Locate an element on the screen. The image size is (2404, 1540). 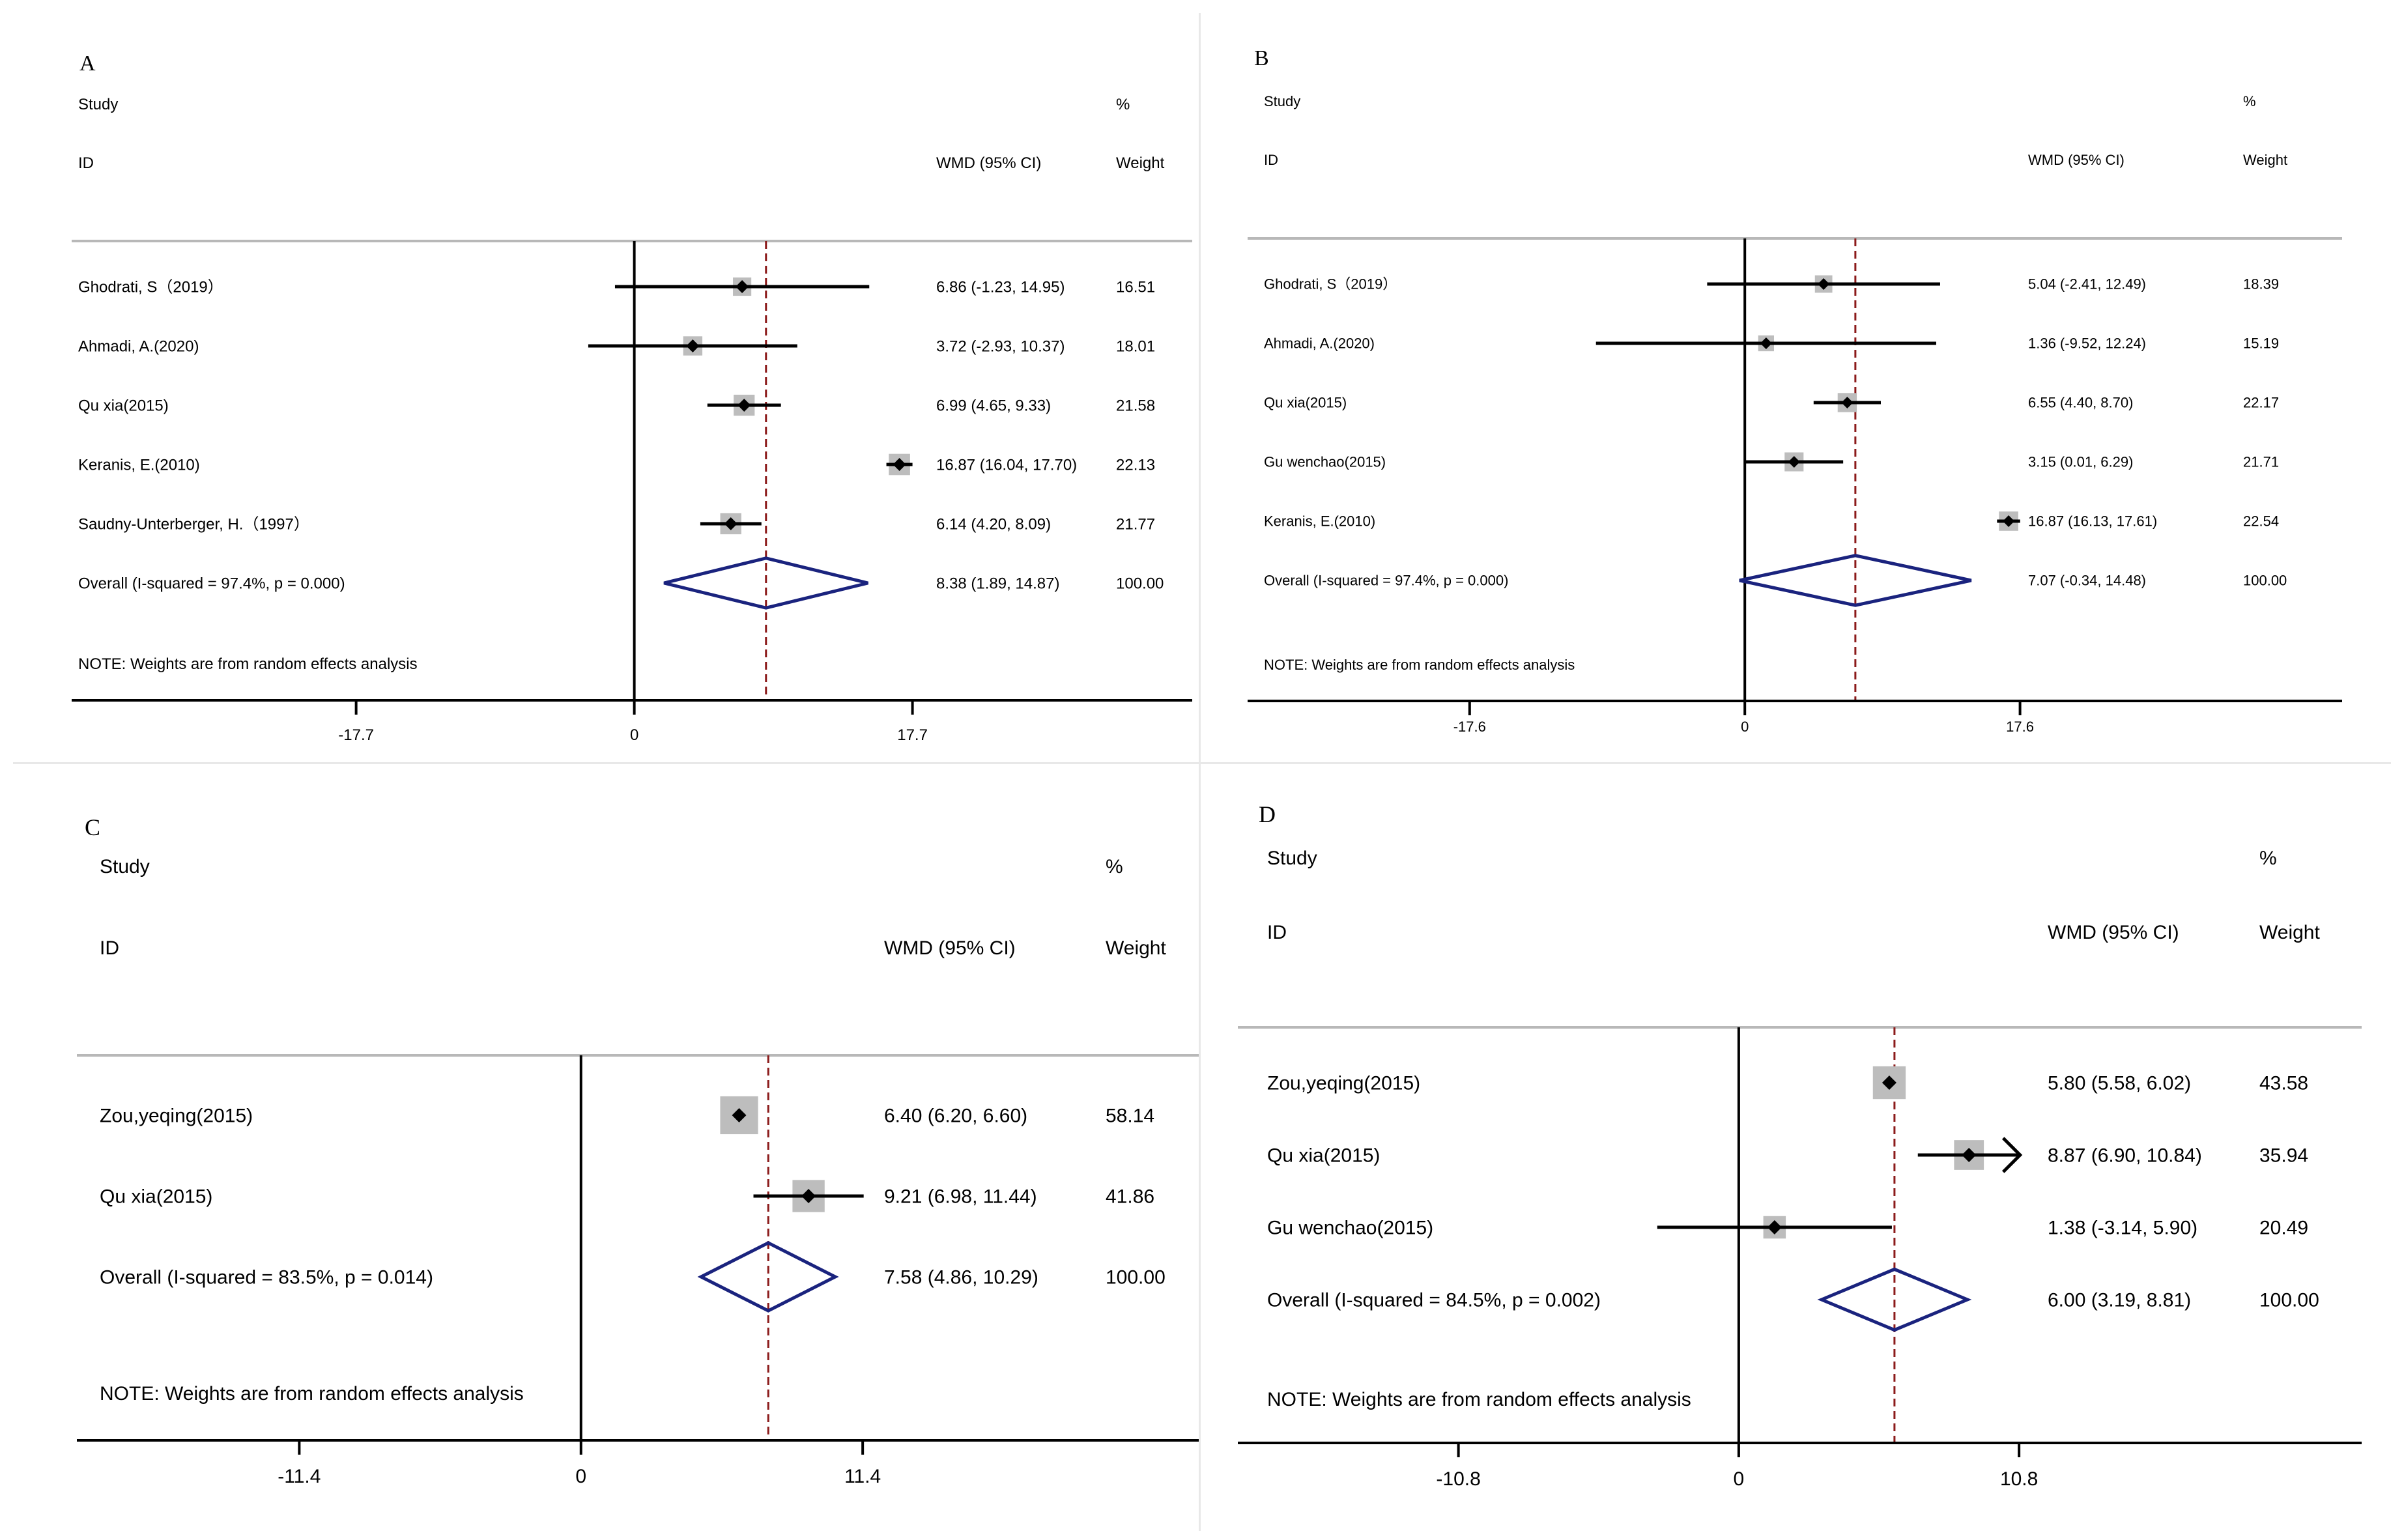
overall-ci: 8.38 (1.89, 14.87) is located at coordinates (997, 583).